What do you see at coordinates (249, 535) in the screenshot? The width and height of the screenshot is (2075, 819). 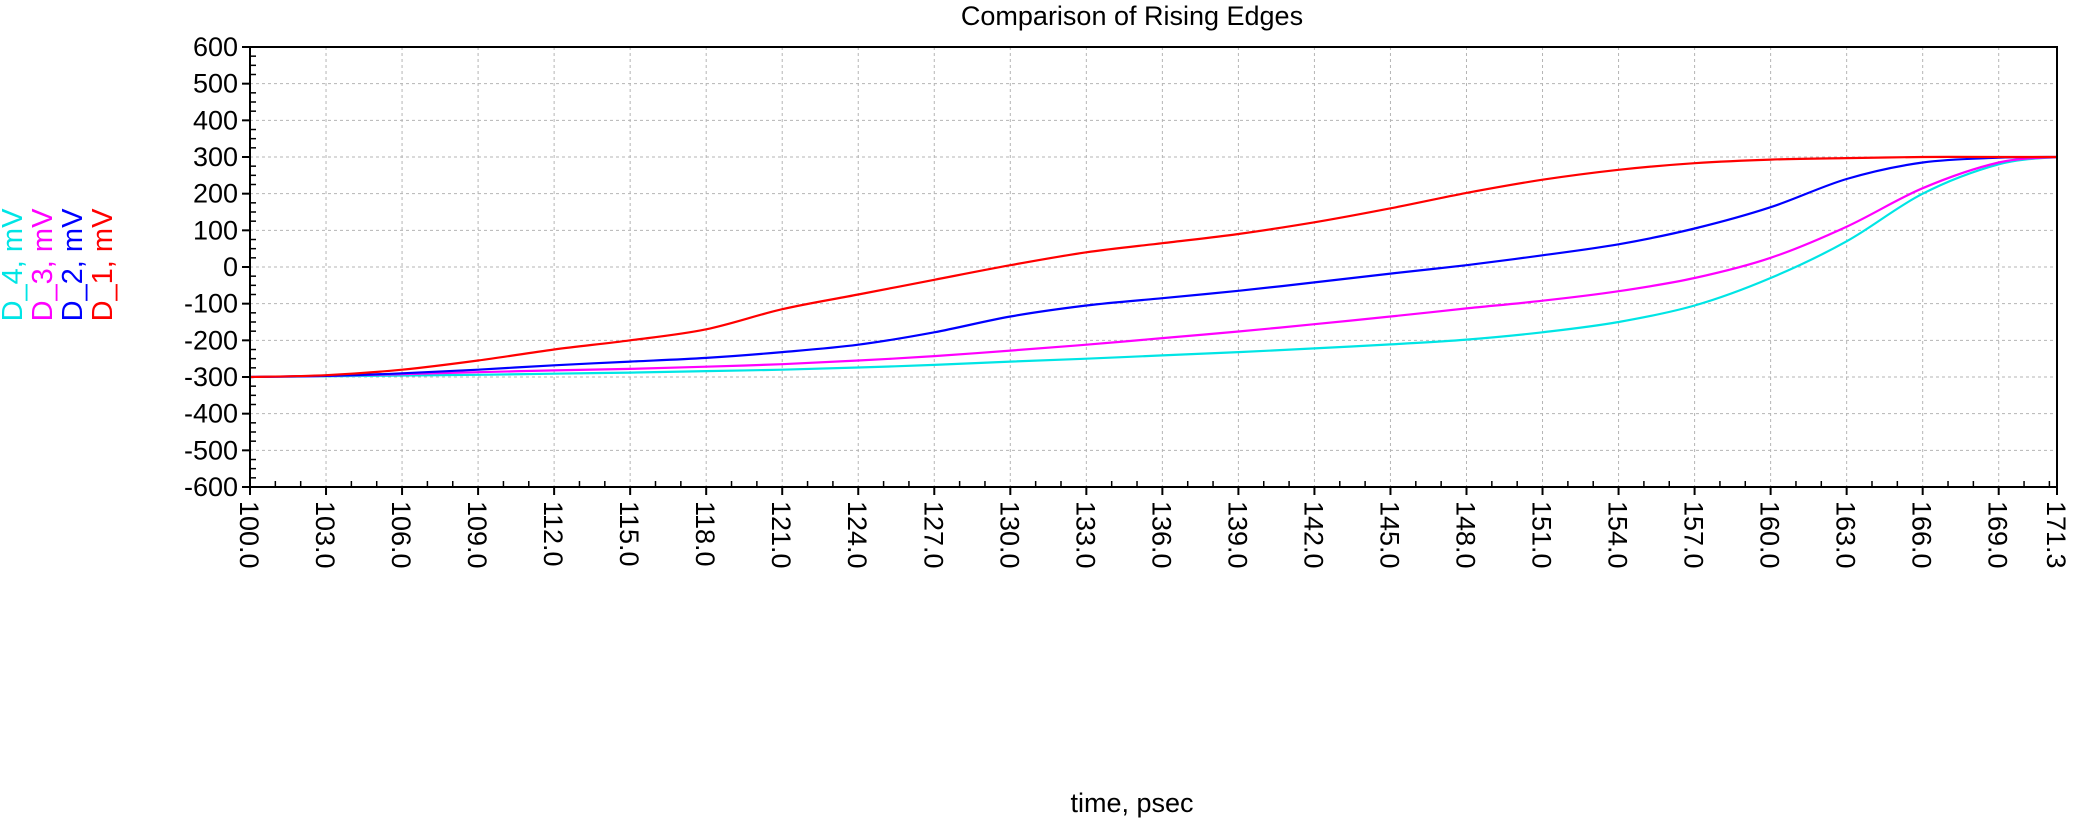 I see `x-tick-label: 100.0` at bounding box center [249, 535].